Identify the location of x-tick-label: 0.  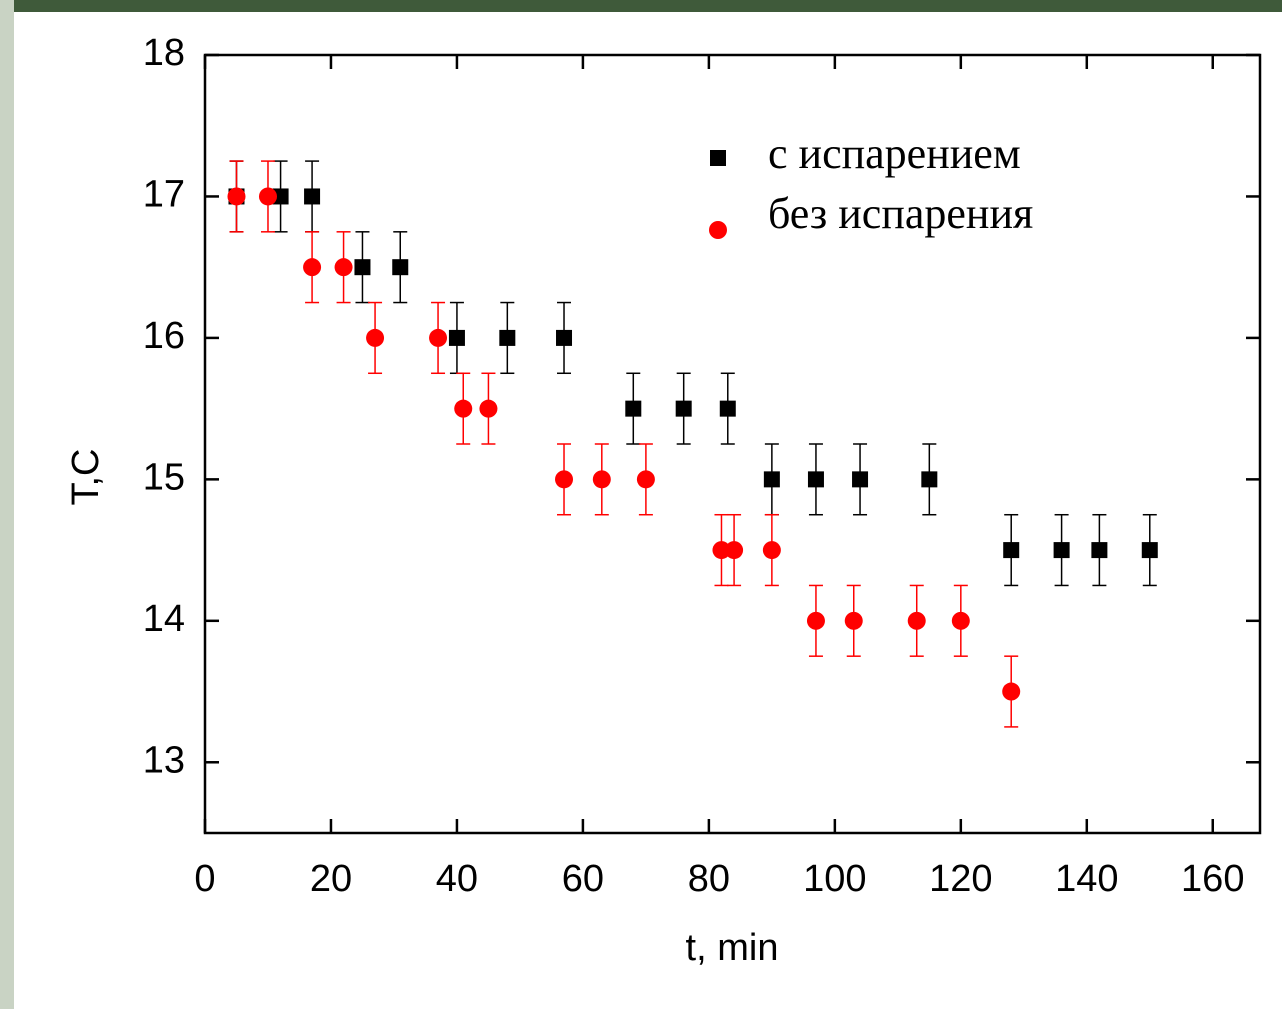
(204, 879).